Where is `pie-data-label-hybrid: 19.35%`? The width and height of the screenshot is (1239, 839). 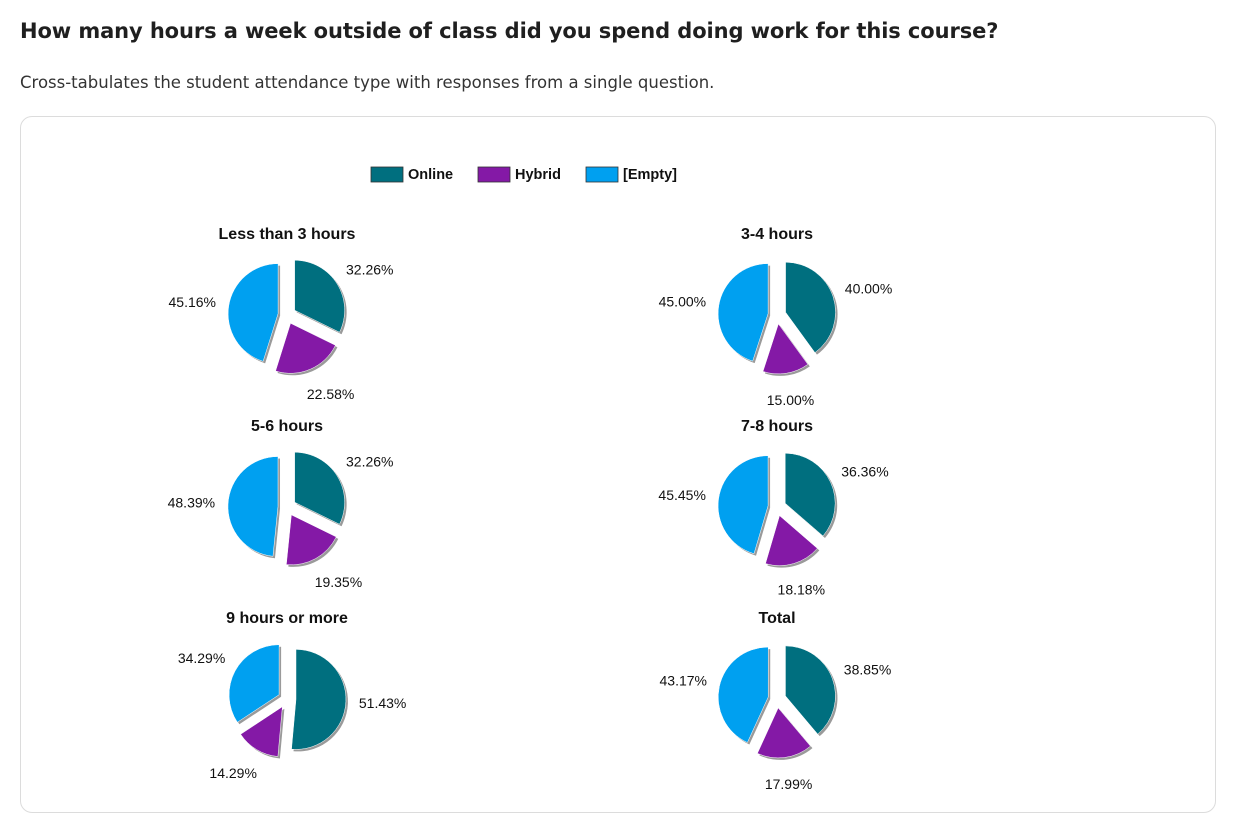
pie-data-label-hybrid: 19.35% is located at coordinates (338, 582).